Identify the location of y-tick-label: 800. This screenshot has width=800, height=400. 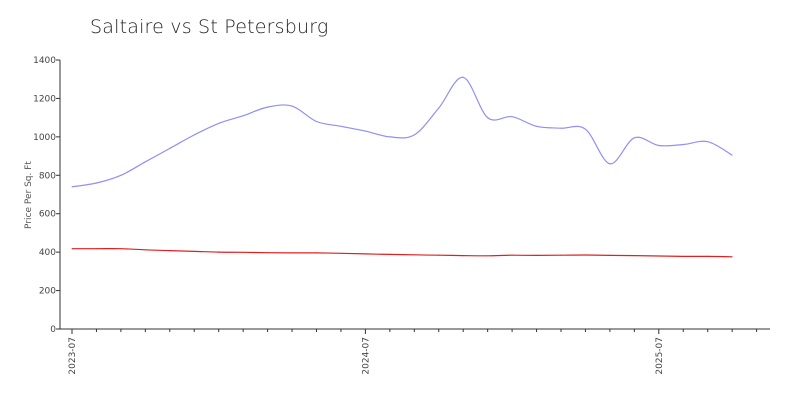
(47, 176).